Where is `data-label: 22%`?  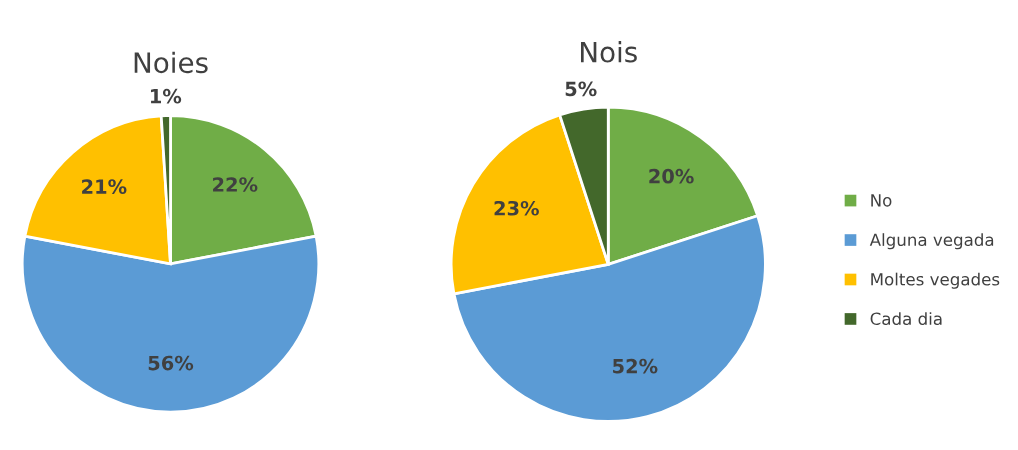
data-label: 22% is located at coordinates (235, 184).